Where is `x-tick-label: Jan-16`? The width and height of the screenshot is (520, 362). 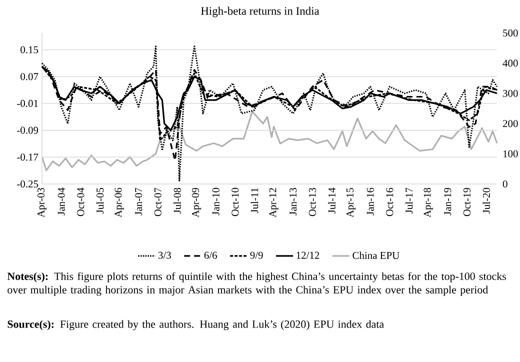 x-tick-label: Jan-16 is located at coordinates (370, 202).